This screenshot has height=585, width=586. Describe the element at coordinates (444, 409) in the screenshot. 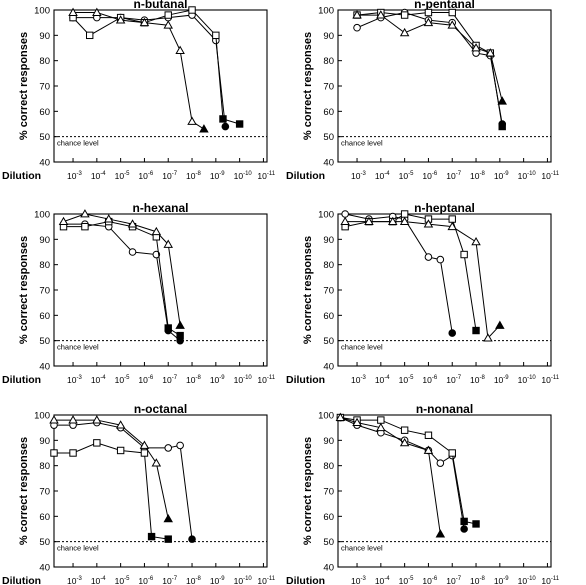

I see `panel-title: n-nonanal` at that location.